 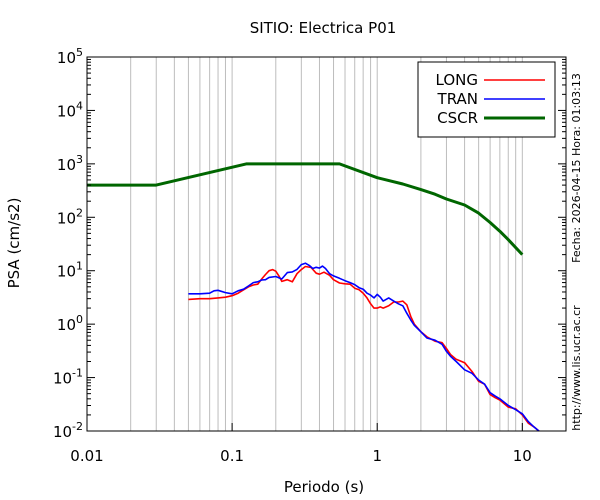 I want to click on x-tick-labels: 0.01 0.1 1 10, so click(x=301, y=456).